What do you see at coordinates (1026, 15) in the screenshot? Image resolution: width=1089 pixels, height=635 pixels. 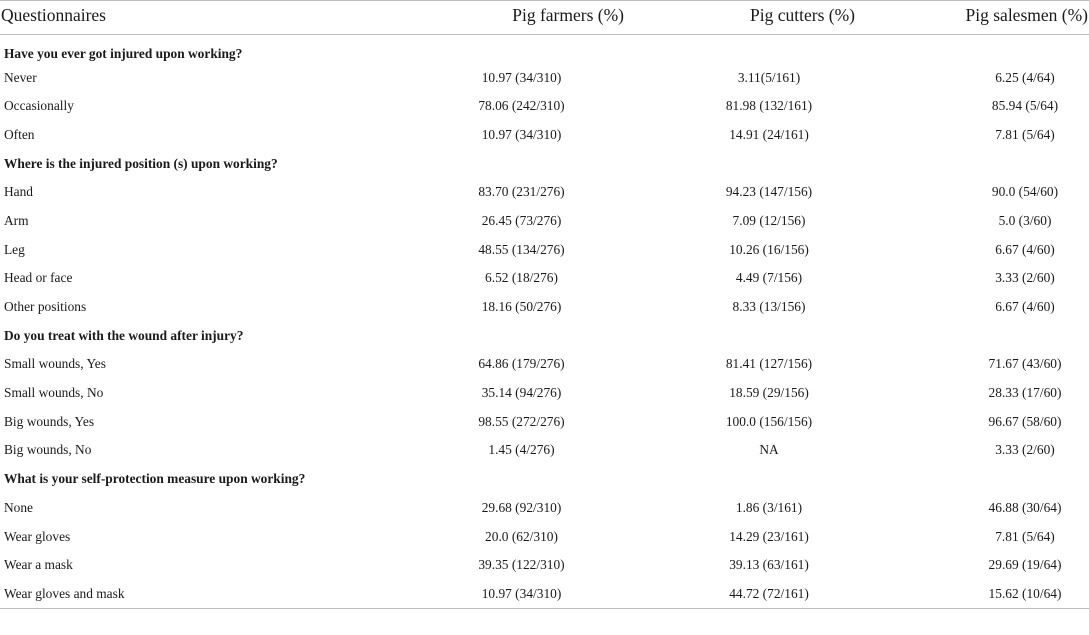 I see `column-header-pig-salesmen: Pig salesmen (%)` at bounding box center [1026, 15].